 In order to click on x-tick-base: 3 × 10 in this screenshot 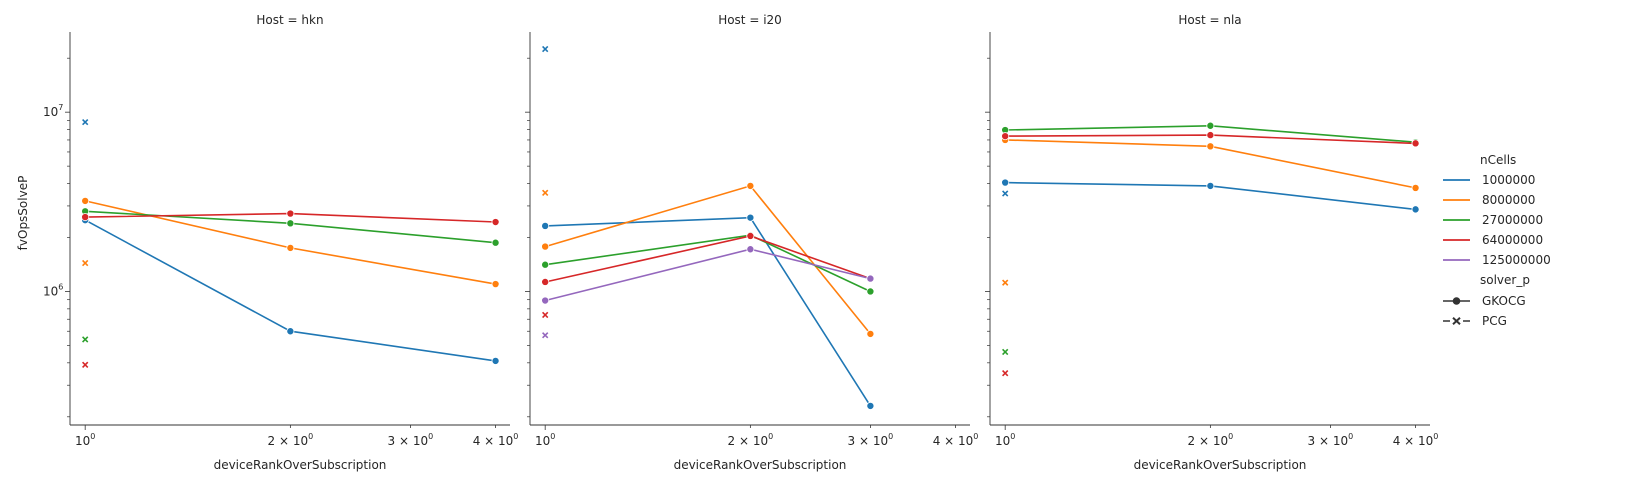, I will do `click(868, 441)`.